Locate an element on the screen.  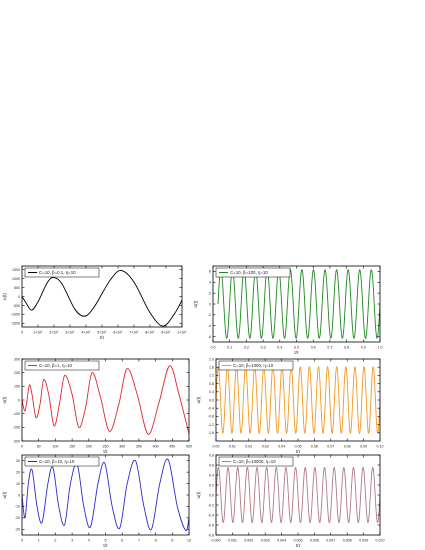
y-tick-label: 0.4 is located at coordinates (211, 475).